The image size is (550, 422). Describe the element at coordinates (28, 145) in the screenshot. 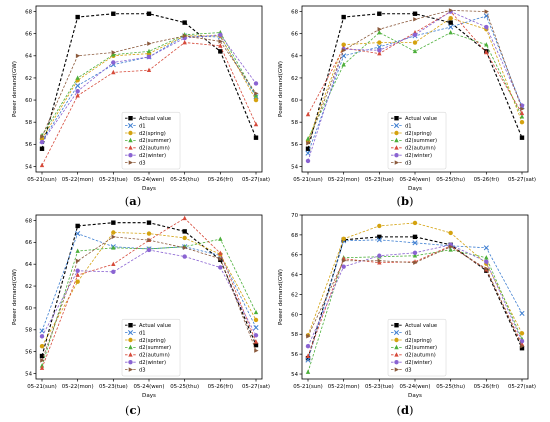

I see `y-tick-label: 56` at that location.